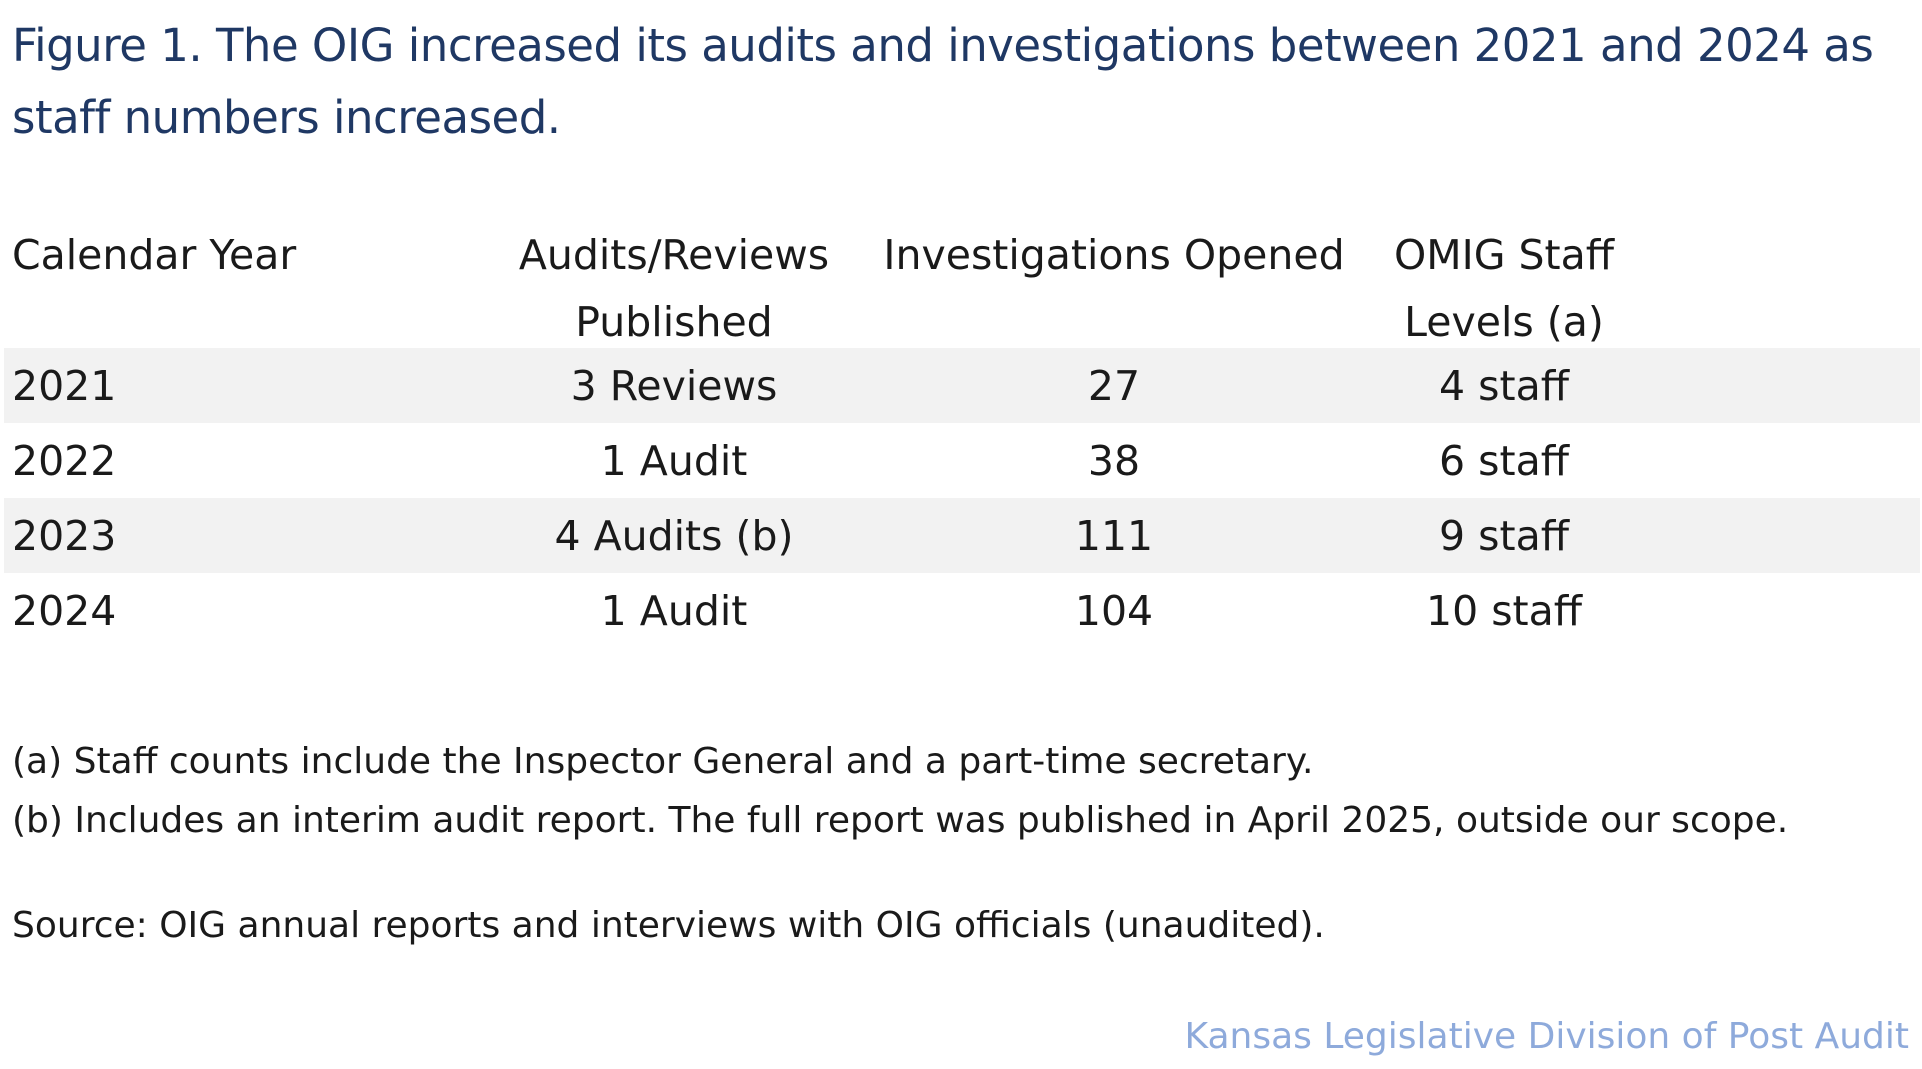 The width and height of the screenshot is (1922, 1069). I want to click on cell-staff: 10 staff, so click(1503, 610).